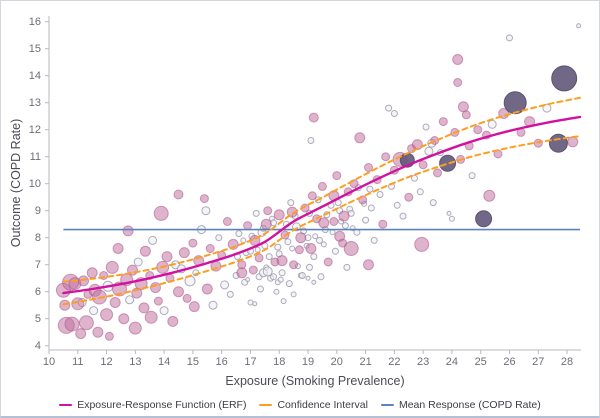 Image resolution: width=600 pixels, height=418 pixels. I want to click on legend-item-2: Mean Response (COPD Rate), so click(460, 405).